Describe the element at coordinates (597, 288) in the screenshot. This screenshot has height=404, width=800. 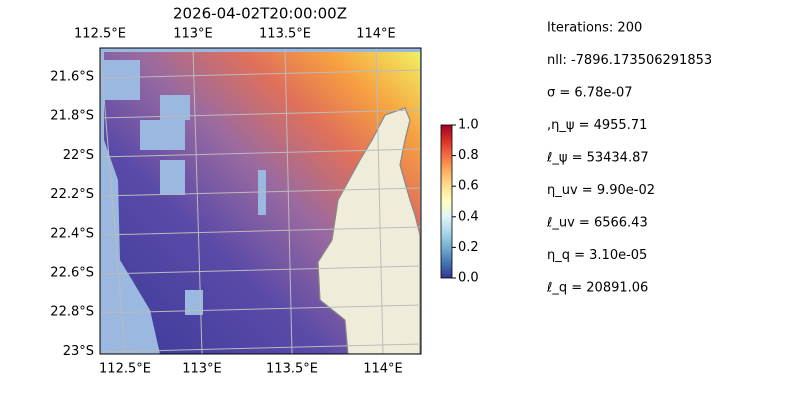
I see `stat-line: ℓ_q = 20891.06` at that location.